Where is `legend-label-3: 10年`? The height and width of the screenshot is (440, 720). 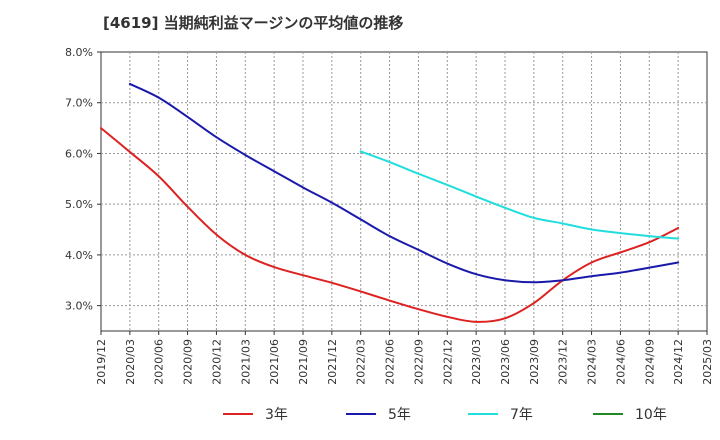
legend-label-3: 10年 is located at coordinates (651, 415).